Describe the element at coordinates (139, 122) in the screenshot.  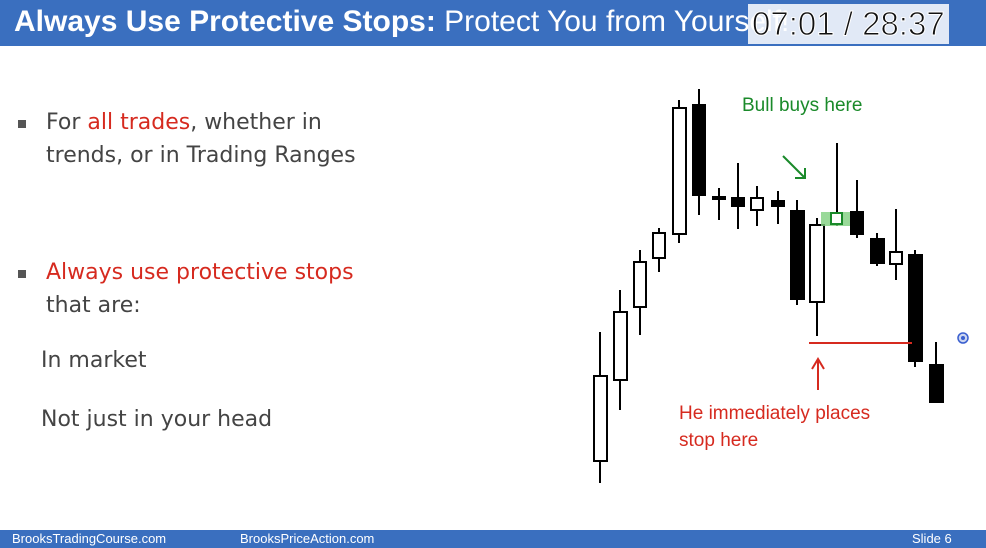
I see `bullet-1-highlight: all trades` at that location.